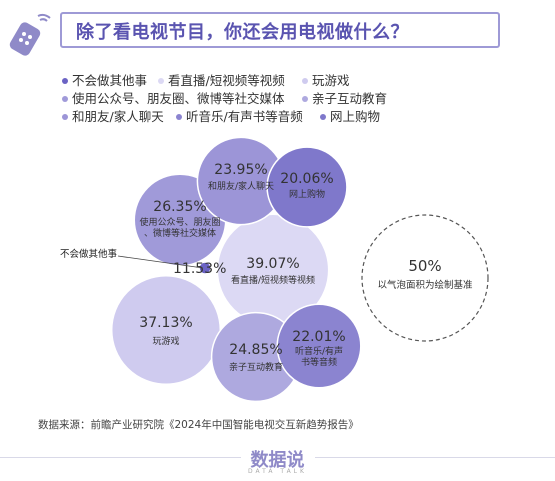 The height and width of the screenshot is (481, 555). I want to click on bubble-label: 网上购物, so click(307, 194).